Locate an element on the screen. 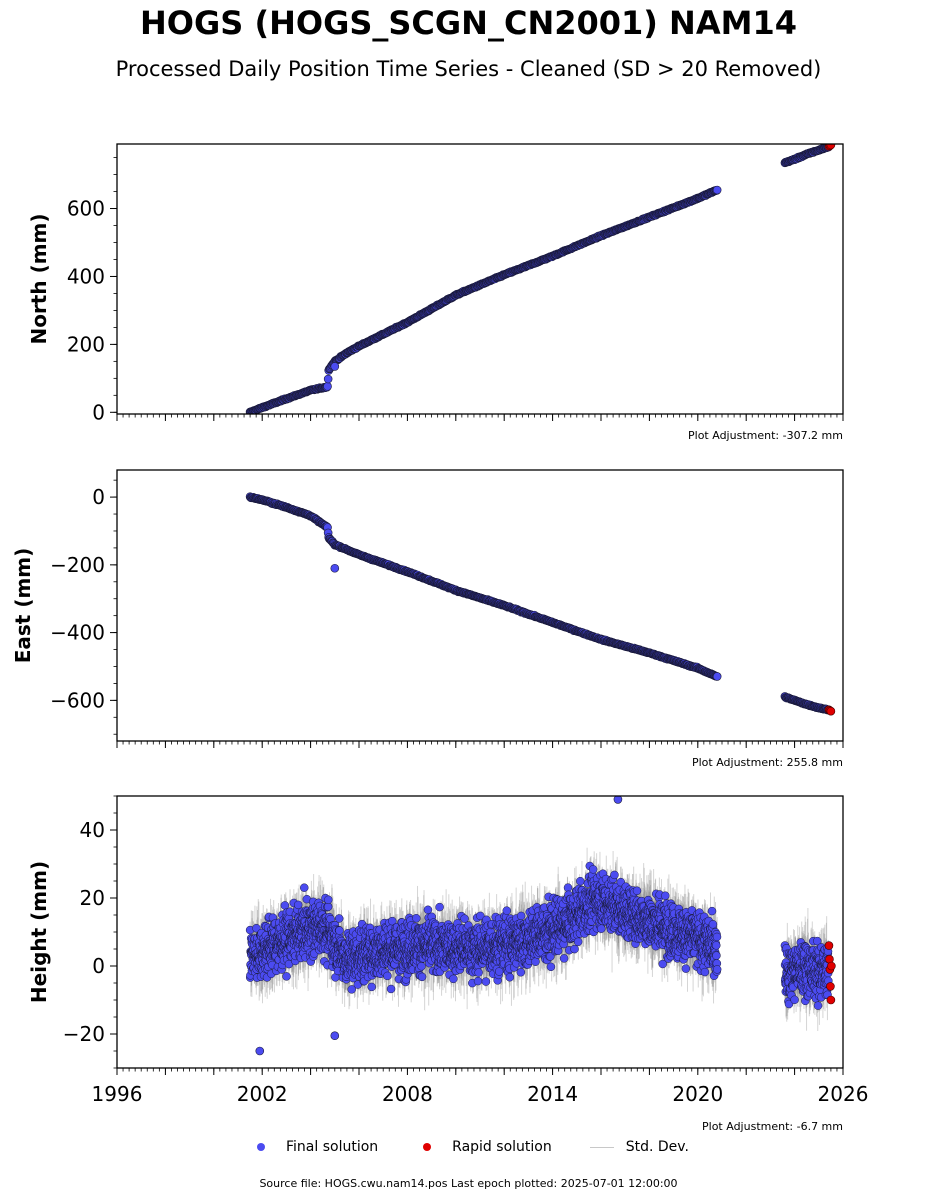 Image resolution: width=937 pixels, height=1200 pixels. y-tick-label: −400 is located at coordinates (77, 633).